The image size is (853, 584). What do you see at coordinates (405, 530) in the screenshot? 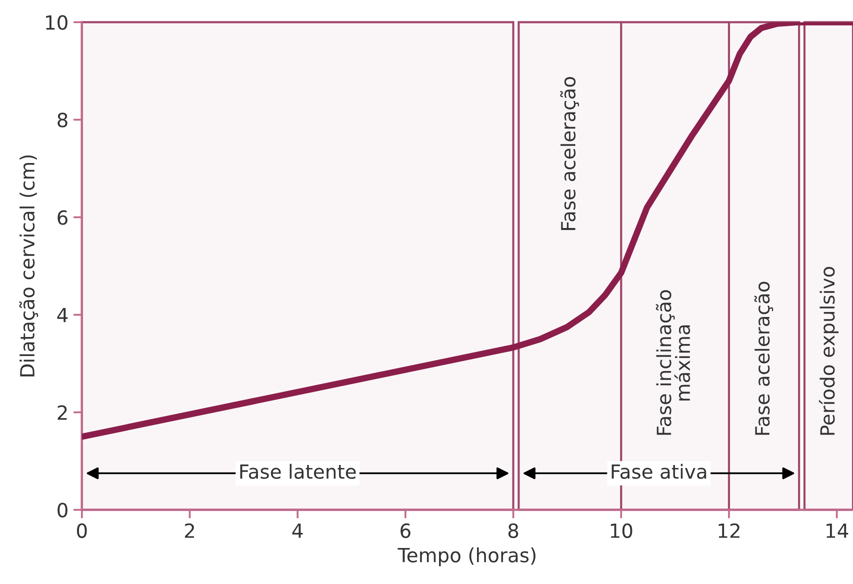
I see `x-tick-label: 6` at bounding box center [405, 530].